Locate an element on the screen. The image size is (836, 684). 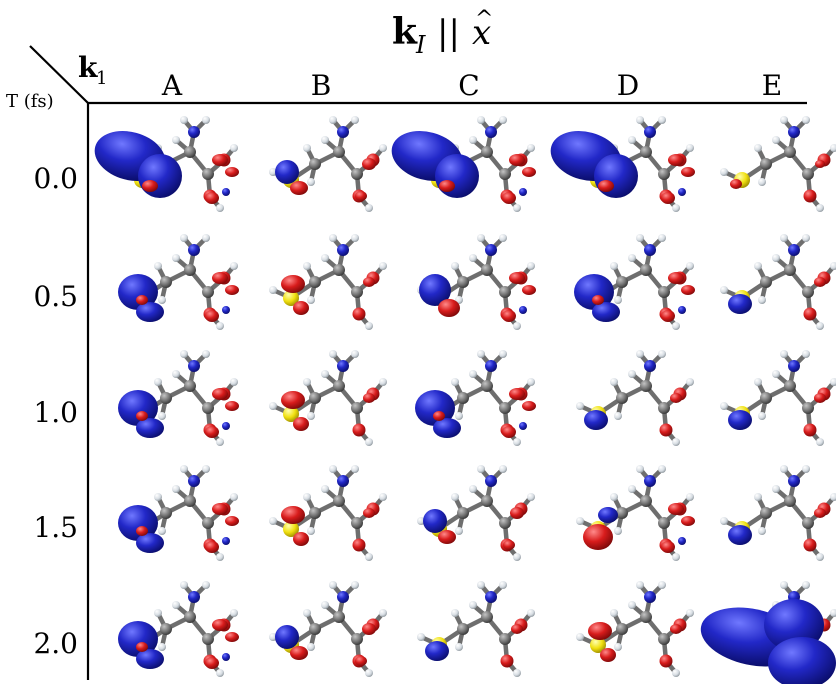
atom-h1 is located at coordinates (724, 521).